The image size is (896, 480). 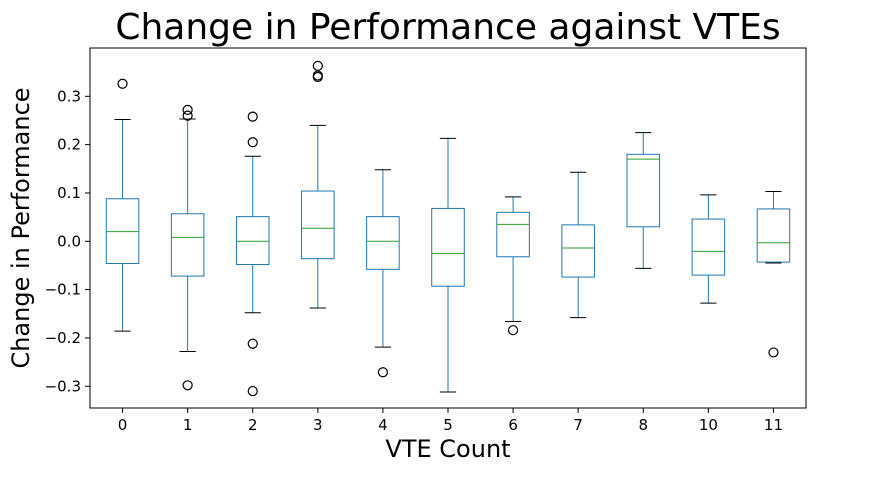 What do you see at coordinates (448, 425) in the screenshot?
I see `x-tick-label: 5` at bounding box center [448, 425].